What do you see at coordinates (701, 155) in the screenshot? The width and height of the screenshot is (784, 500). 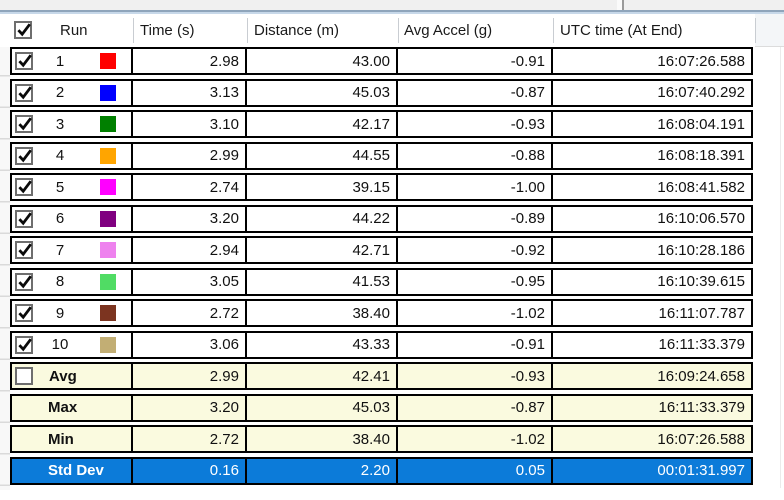 I see `utc-cell: 16:08:18.391` at bounding box center [701, 155].